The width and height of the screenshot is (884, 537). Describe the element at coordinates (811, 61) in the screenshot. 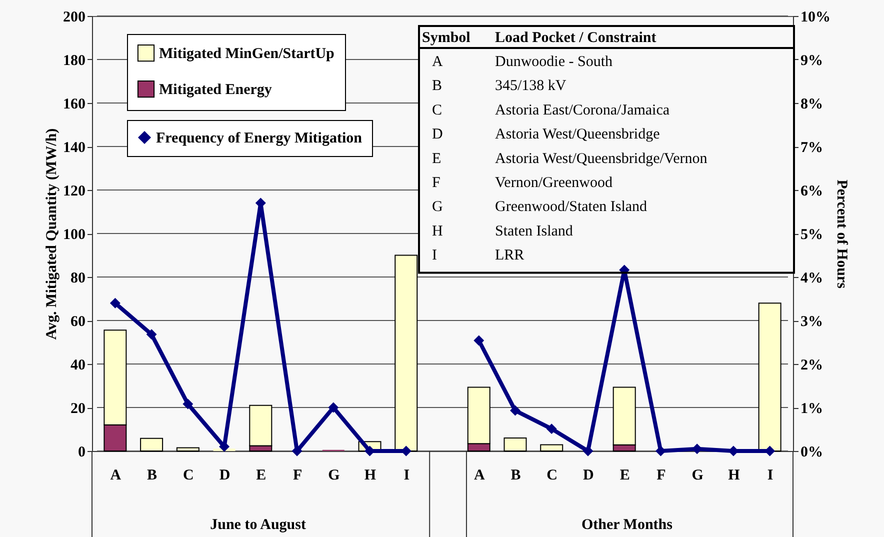

I see `y2-tick-label: 9%` at that location.